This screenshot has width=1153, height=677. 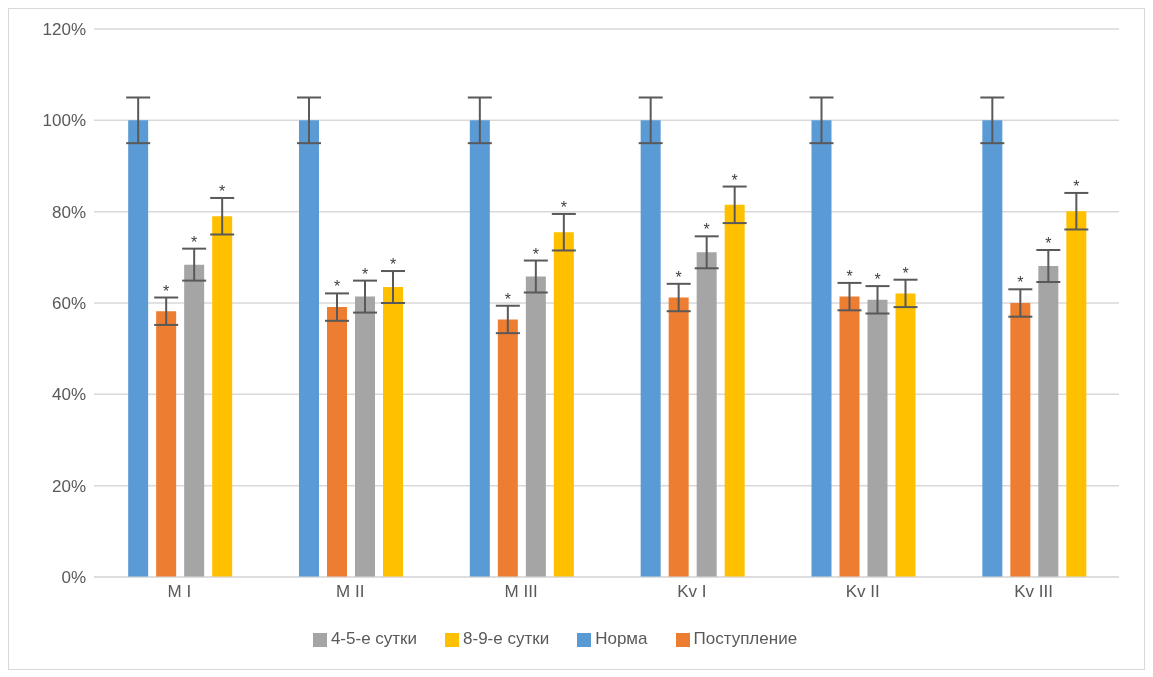 I want to click on legend-label: Норма, so click(x=621, y=638).